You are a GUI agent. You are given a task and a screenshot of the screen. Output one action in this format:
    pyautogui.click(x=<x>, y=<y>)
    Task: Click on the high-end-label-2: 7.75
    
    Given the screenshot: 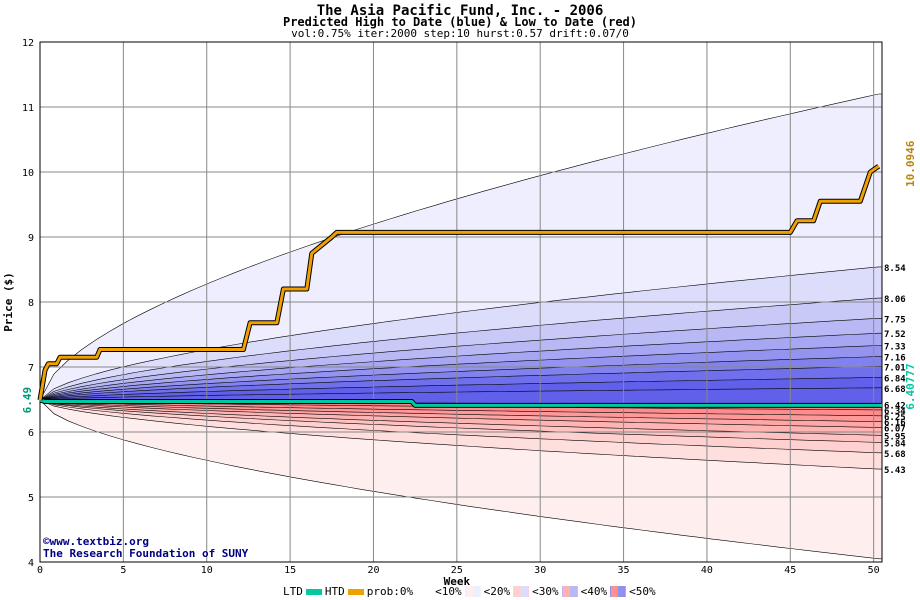 What is the action you would take?
    pyautogui.click(x=895, y=320)
    